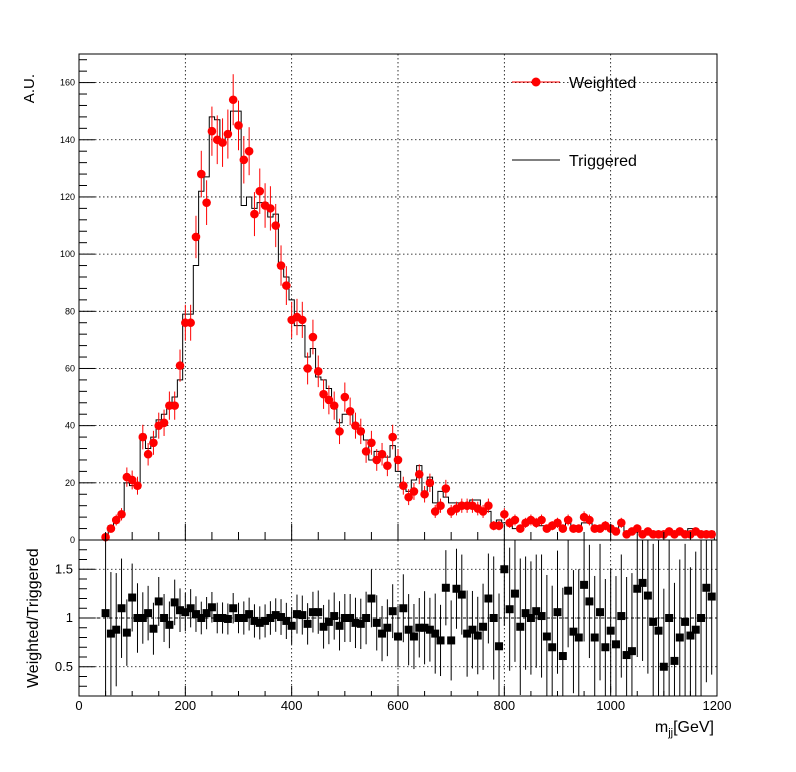 Image resolution: width=796 pixels, height=772 pixels. What do you see at coordinates (67, 197) in the screenshot?
I see `upper-y-tick-label: 120` at bounding box center [67, 197].